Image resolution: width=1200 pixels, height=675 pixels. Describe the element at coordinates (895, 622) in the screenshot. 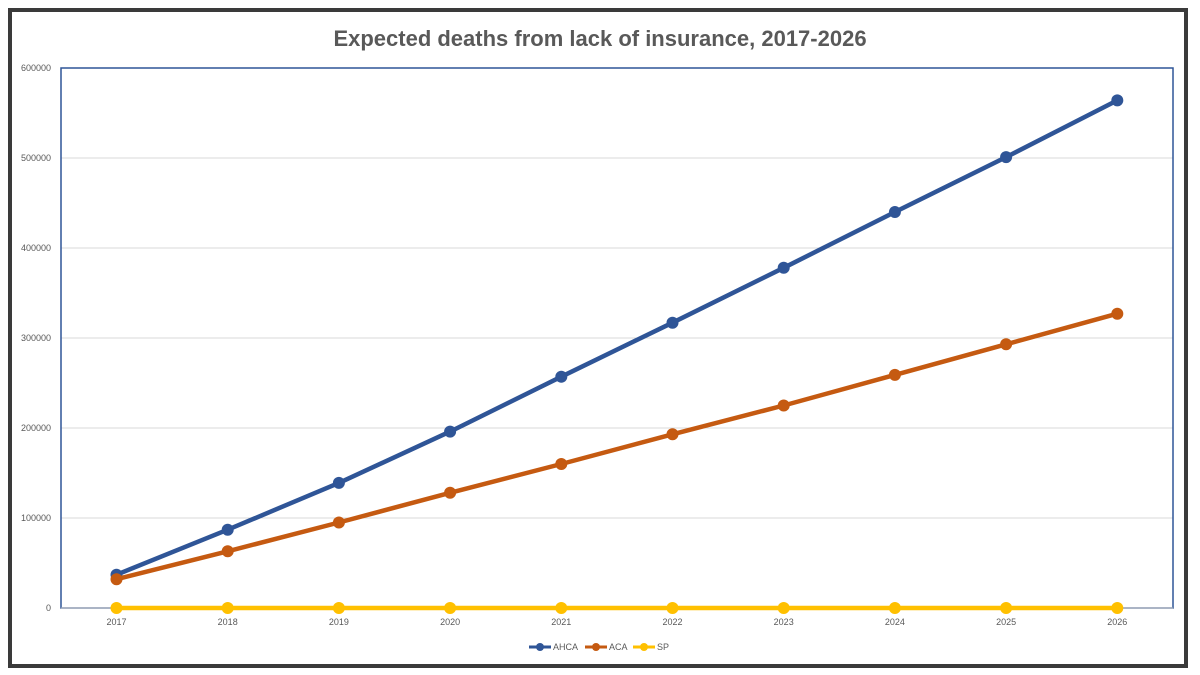

I see `x-tick-label: 2024` at that location.